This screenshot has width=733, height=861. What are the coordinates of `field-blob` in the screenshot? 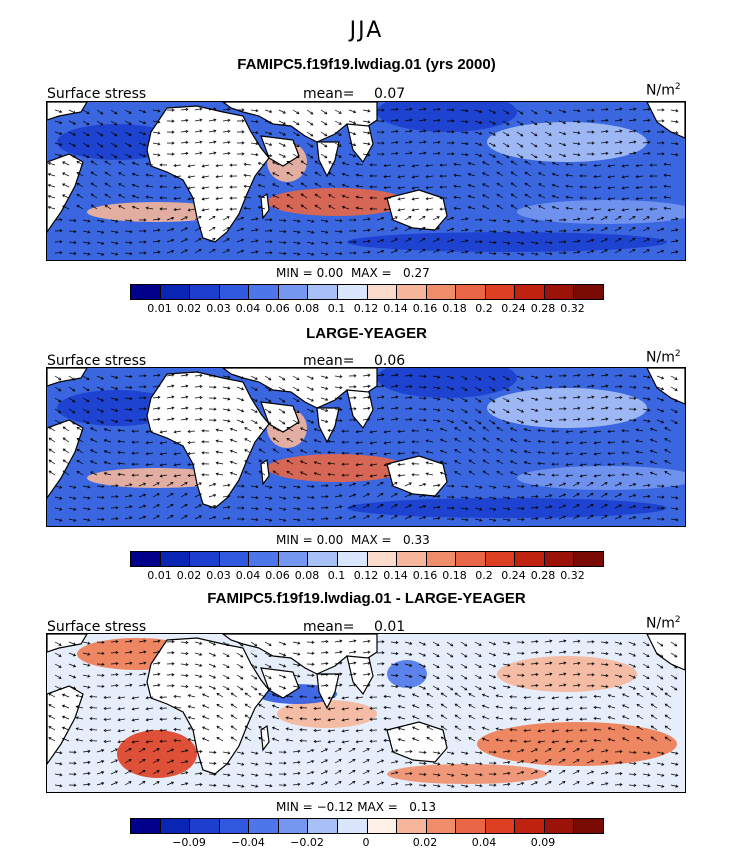 It's located at (157, 754).